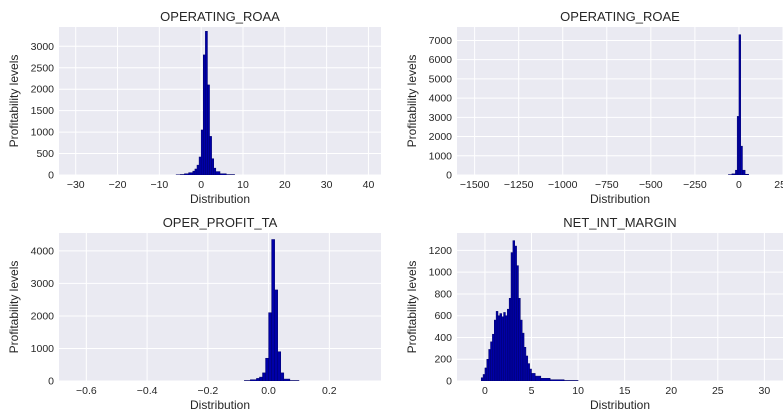  What do you see at coordinates (43, 251) in the screenshot?
I see `oper-profit-ta-y-tick-label: 4000` at bounding box center [43, 251].